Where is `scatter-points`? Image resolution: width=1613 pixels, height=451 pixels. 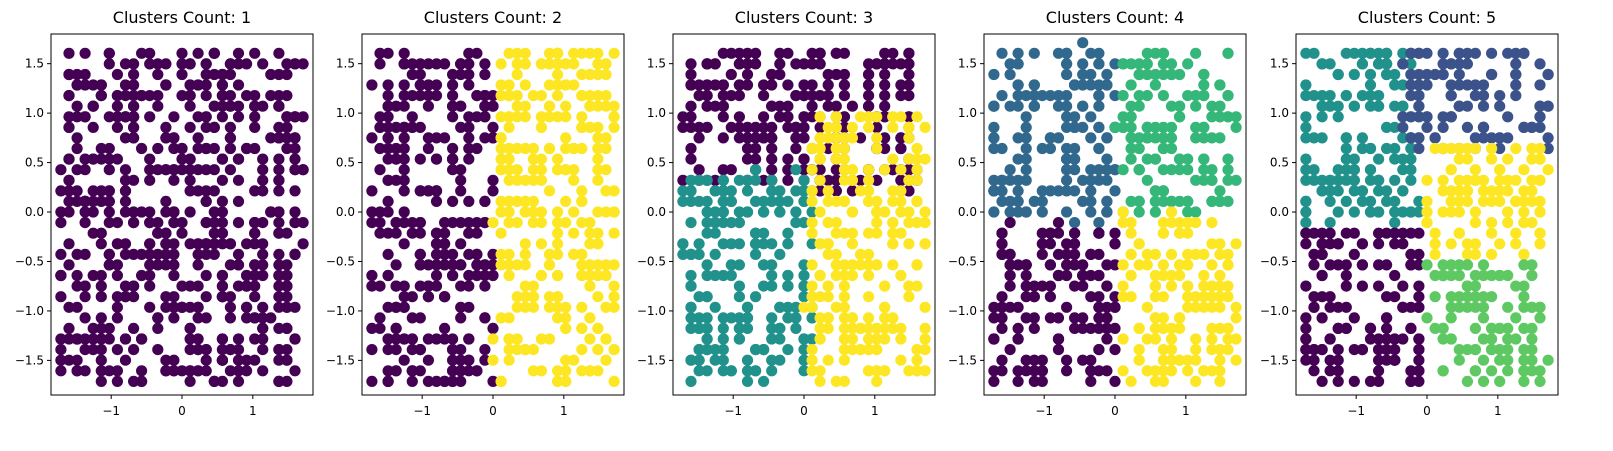
scatter-points is located at coordinates (1115, 212).